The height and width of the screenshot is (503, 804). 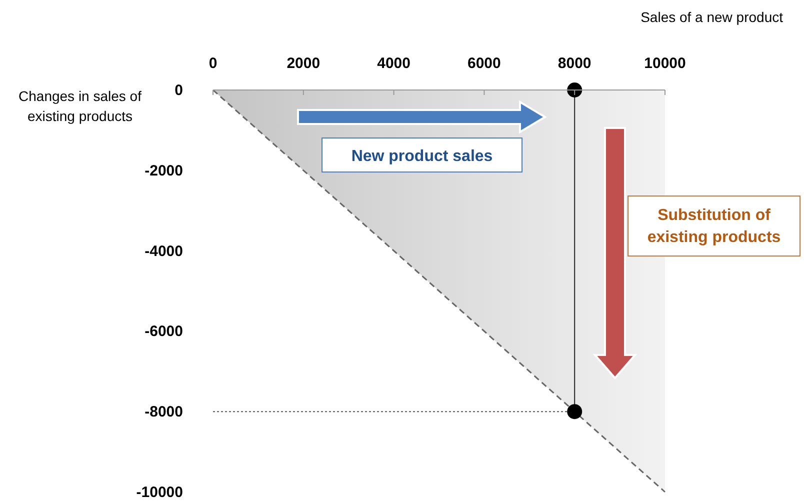 I want to click on x-axis-title: Sales of a new product, so click(x=712, y=17).